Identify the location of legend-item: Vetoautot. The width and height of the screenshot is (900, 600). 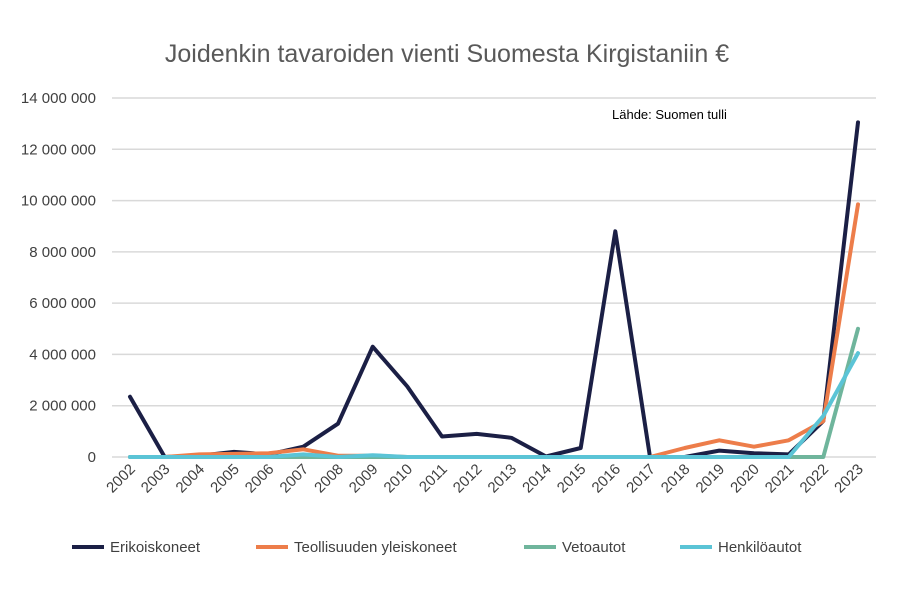
(575, 547).